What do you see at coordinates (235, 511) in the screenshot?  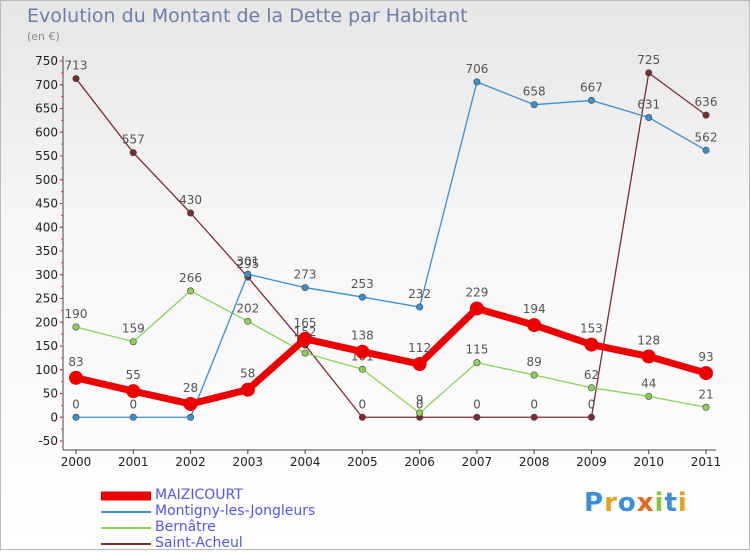 I see `legend-label: Montigny-les-Jongleurs` at bounding box center [235, 511].